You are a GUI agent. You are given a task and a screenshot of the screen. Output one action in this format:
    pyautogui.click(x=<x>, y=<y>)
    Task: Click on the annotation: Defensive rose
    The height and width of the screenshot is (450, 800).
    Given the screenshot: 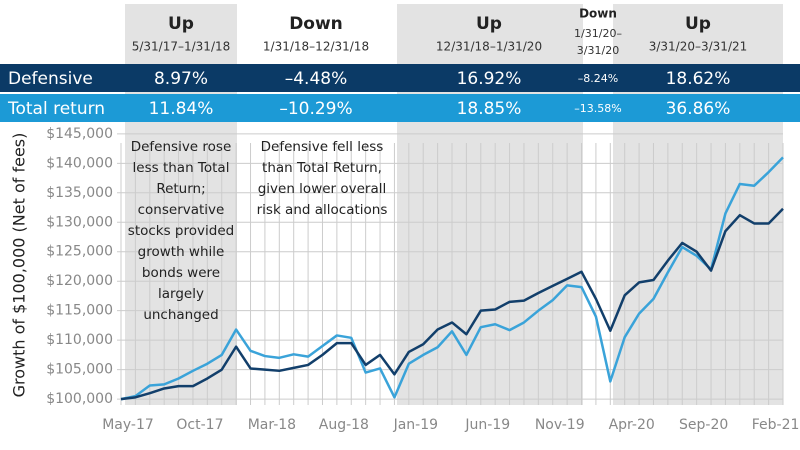 What is the action you would take?
    pyautogui.click(x=181, y=147)
    